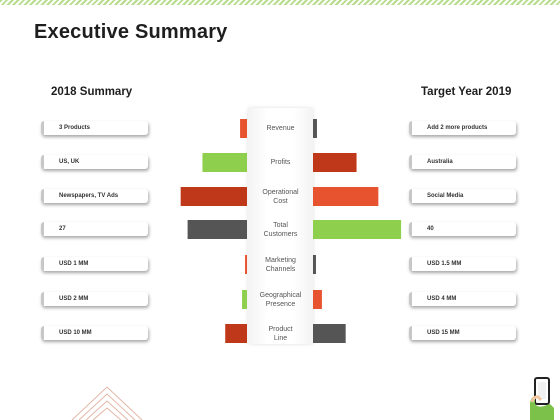  I want to click on category-line-2: Cost, so click(280, 201).